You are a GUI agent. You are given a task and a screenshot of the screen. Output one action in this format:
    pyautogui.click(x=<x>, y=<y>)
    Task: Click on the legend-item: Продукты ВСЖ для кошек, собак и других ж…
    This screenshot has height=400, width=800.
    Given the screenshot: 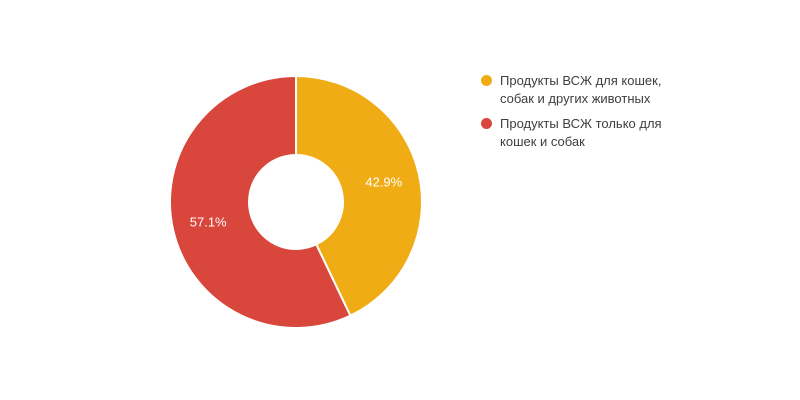 What is the action you would take?
    pyautogui.click(x=578, y=90)
    